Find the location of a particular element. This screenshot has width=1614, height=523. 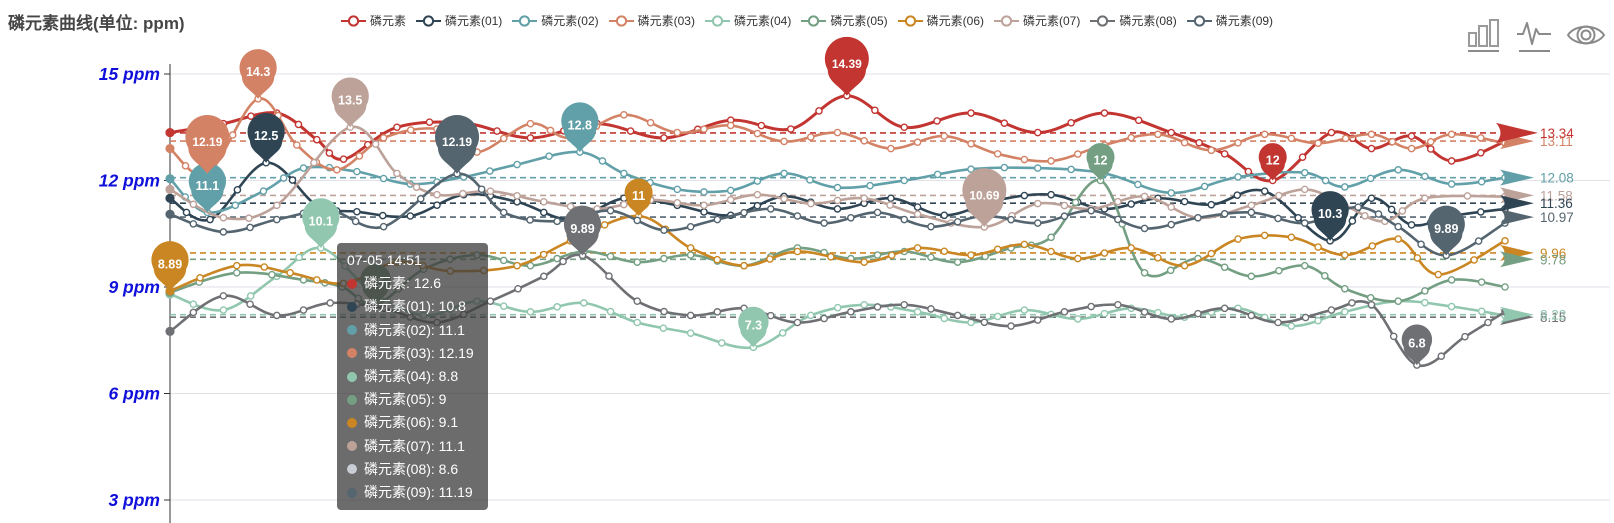

max-marker: 14.3 is located at coordinates (258, 74).